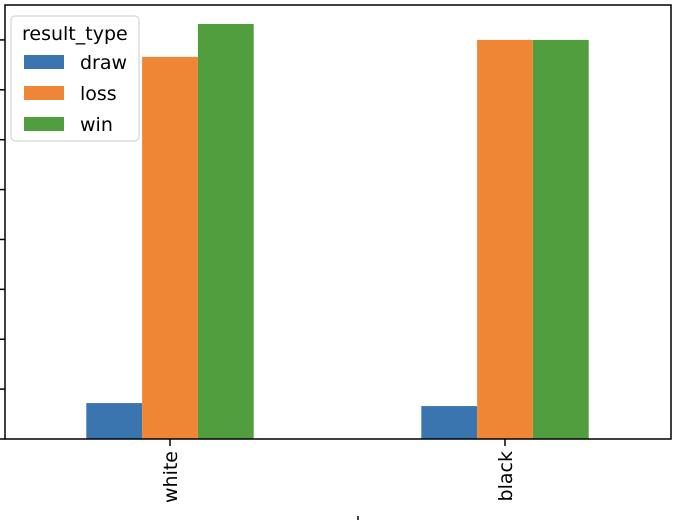  What do you see at coordinates (338, 471) in the screenshot?
I see `x-axis-ticks: white black` at bounding box center [338, 471].